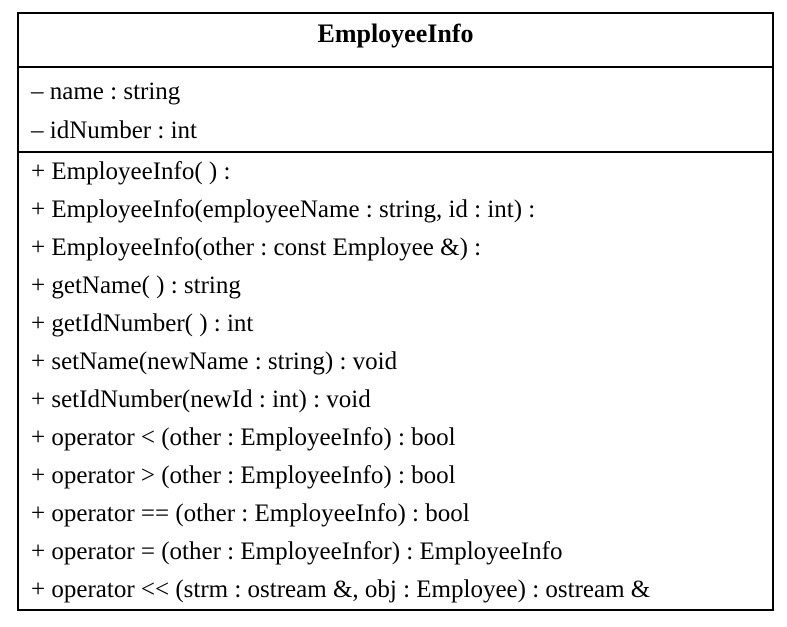 This screenshot has height=627, width=787. I want to click on operation-get-id-number: + getIdNumber( ) : int, so click(142, 323).